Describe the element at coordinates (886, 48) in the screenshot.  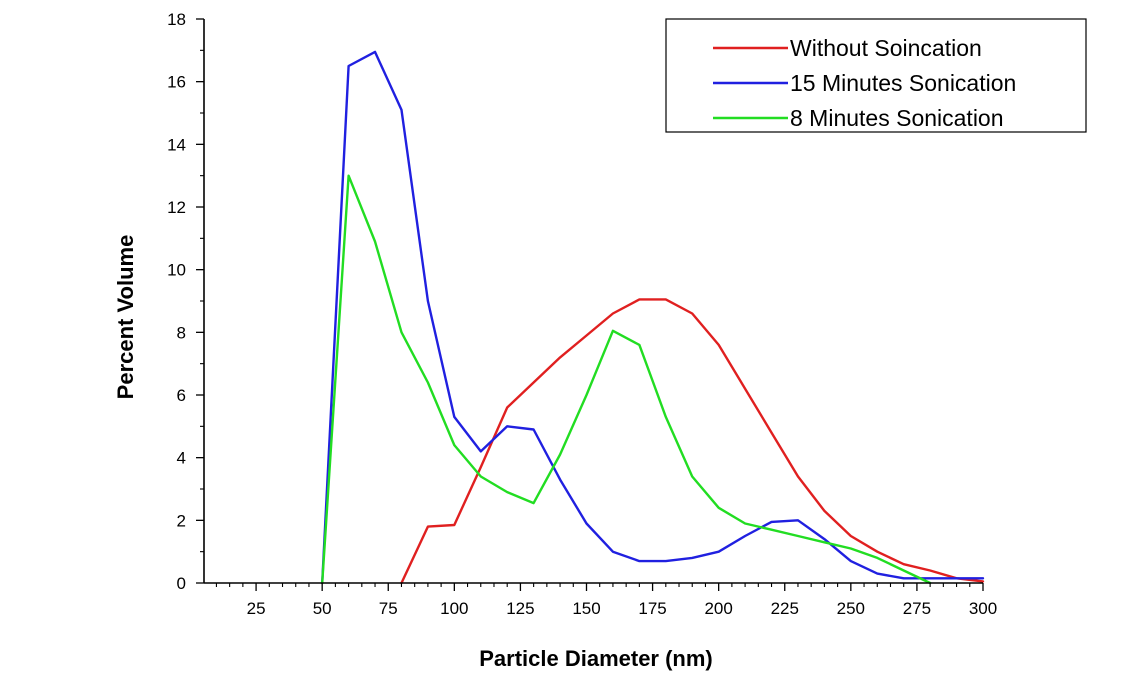
I see `legend-label-1: Without Soincation` at that location.